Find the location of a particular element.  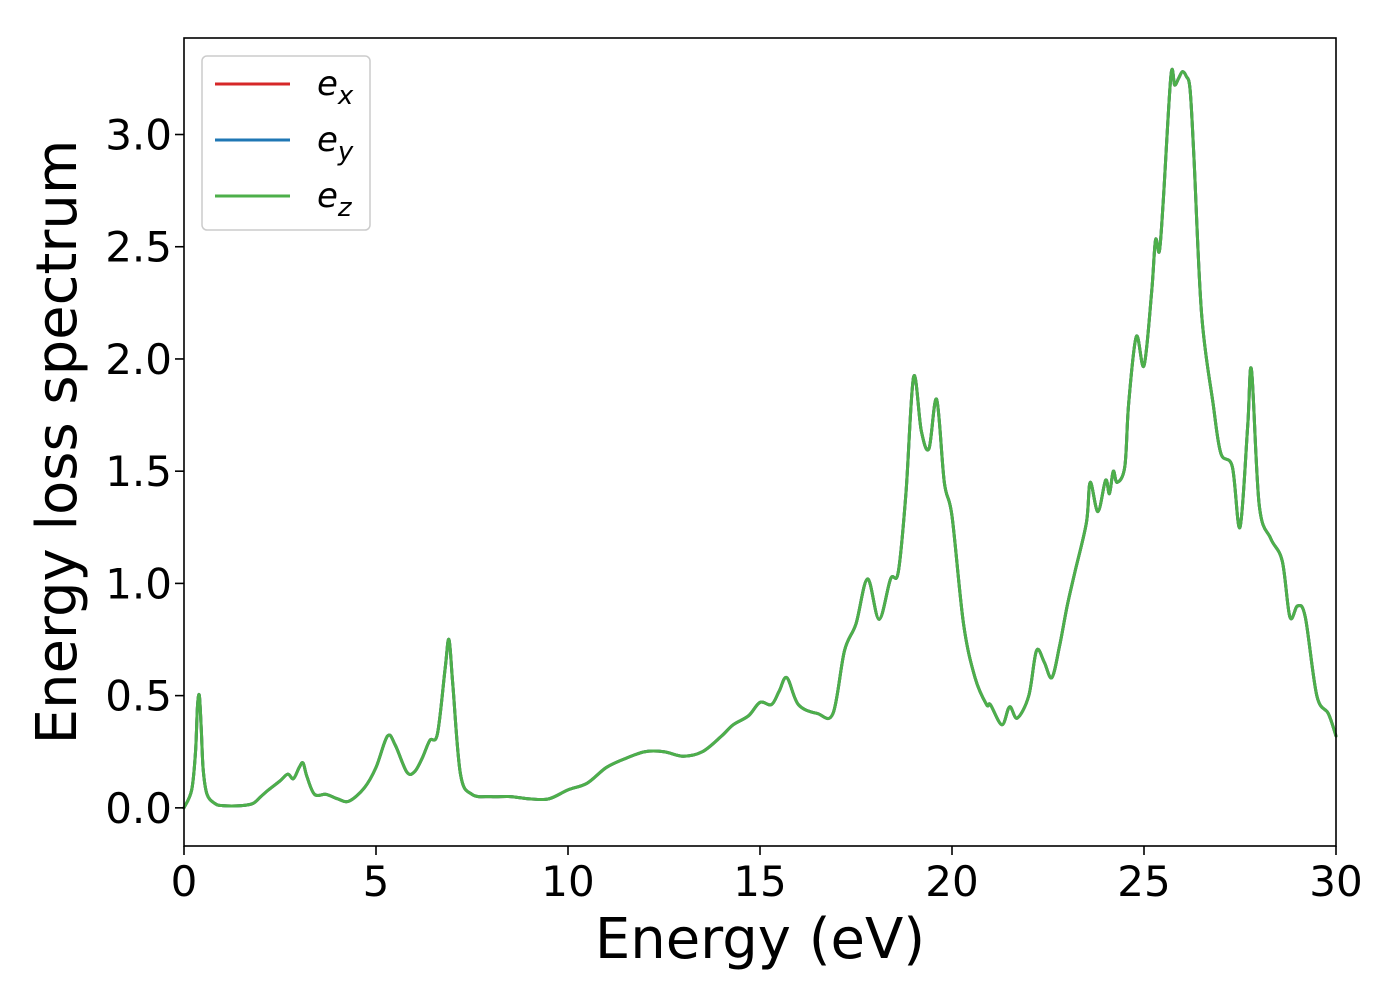

legend-box is located at coordinates (286, 143).